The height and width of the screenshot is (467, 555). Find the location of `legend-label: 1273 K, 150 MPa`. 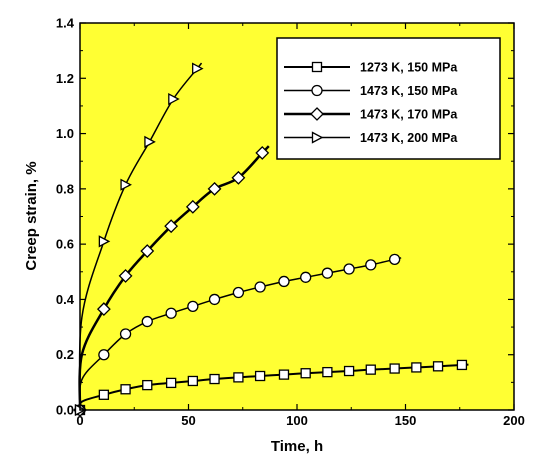

legend-label: 1273 K, 150 MPa is located at coordinates (409, 68).